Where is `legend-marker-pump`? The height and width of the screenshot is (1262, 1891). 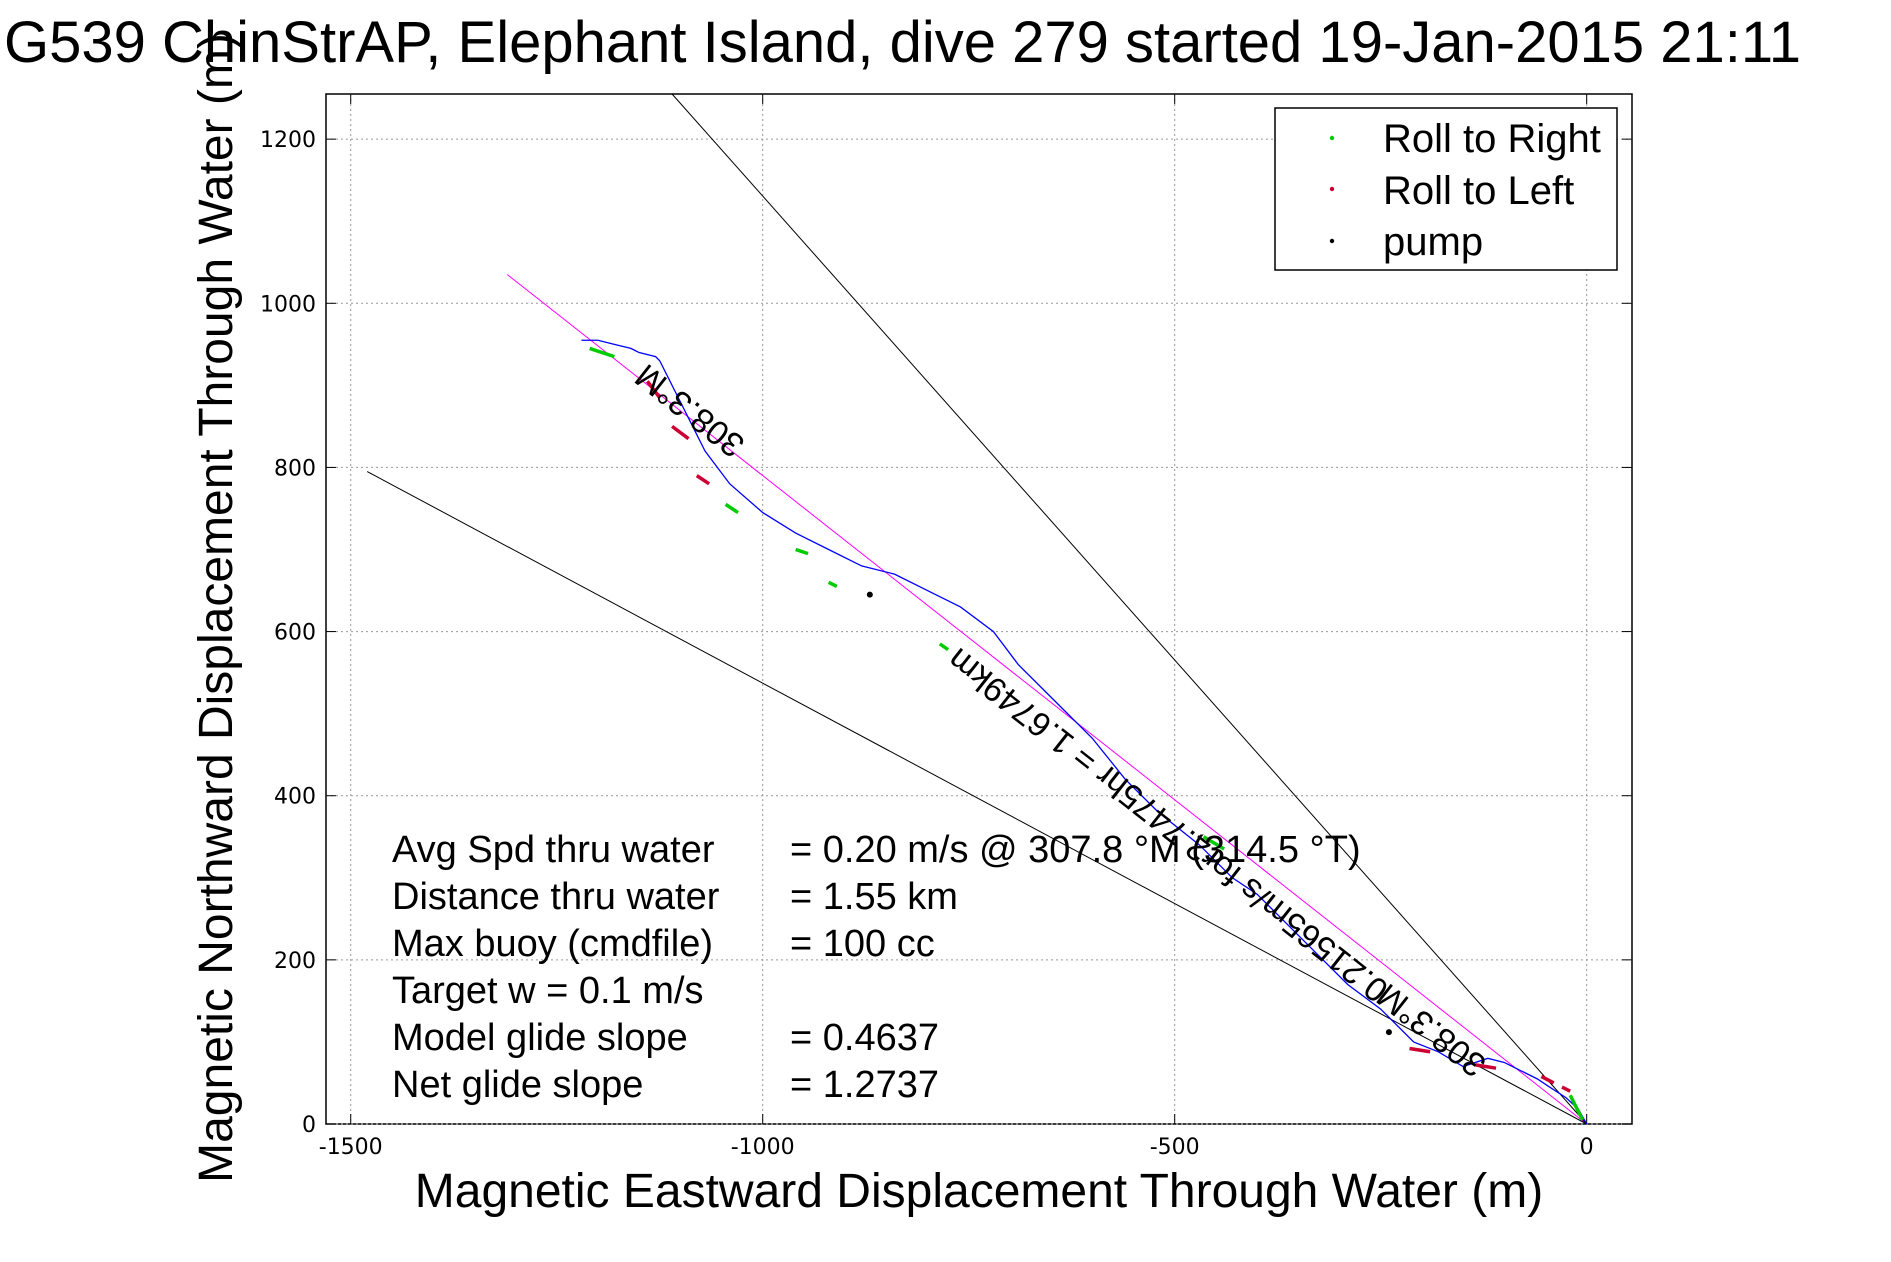
legend-marker-pump is located at coordinates (1332, 241).